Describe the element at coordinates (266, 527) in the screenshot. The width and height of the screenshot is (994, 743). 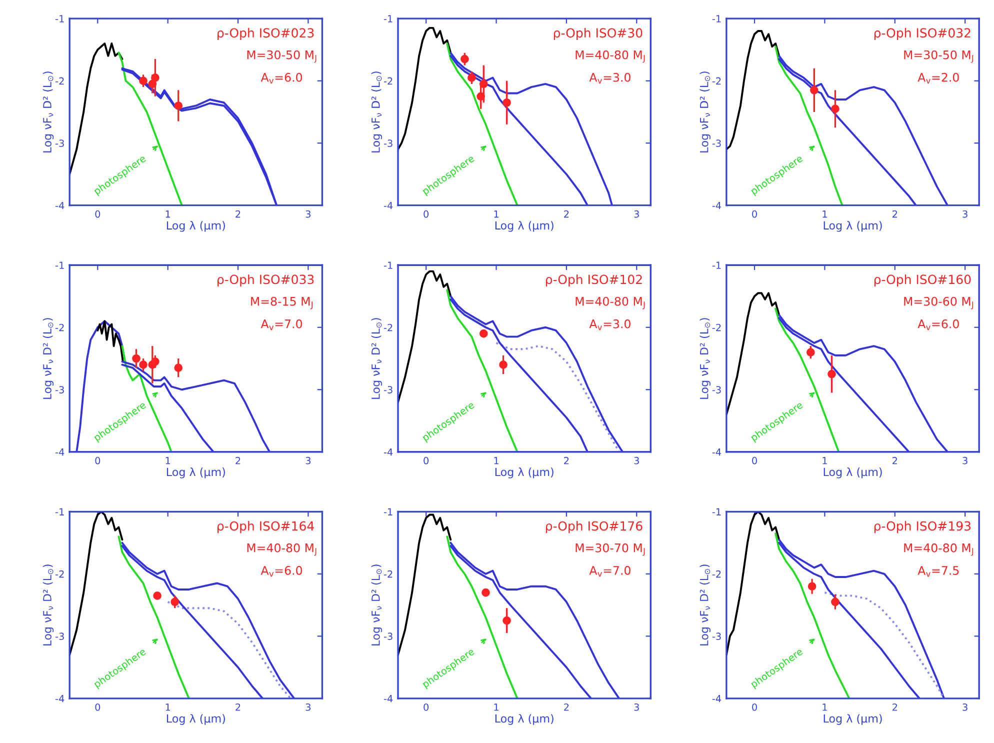
I see `text: ρ-Oph ISO#164` at that location.